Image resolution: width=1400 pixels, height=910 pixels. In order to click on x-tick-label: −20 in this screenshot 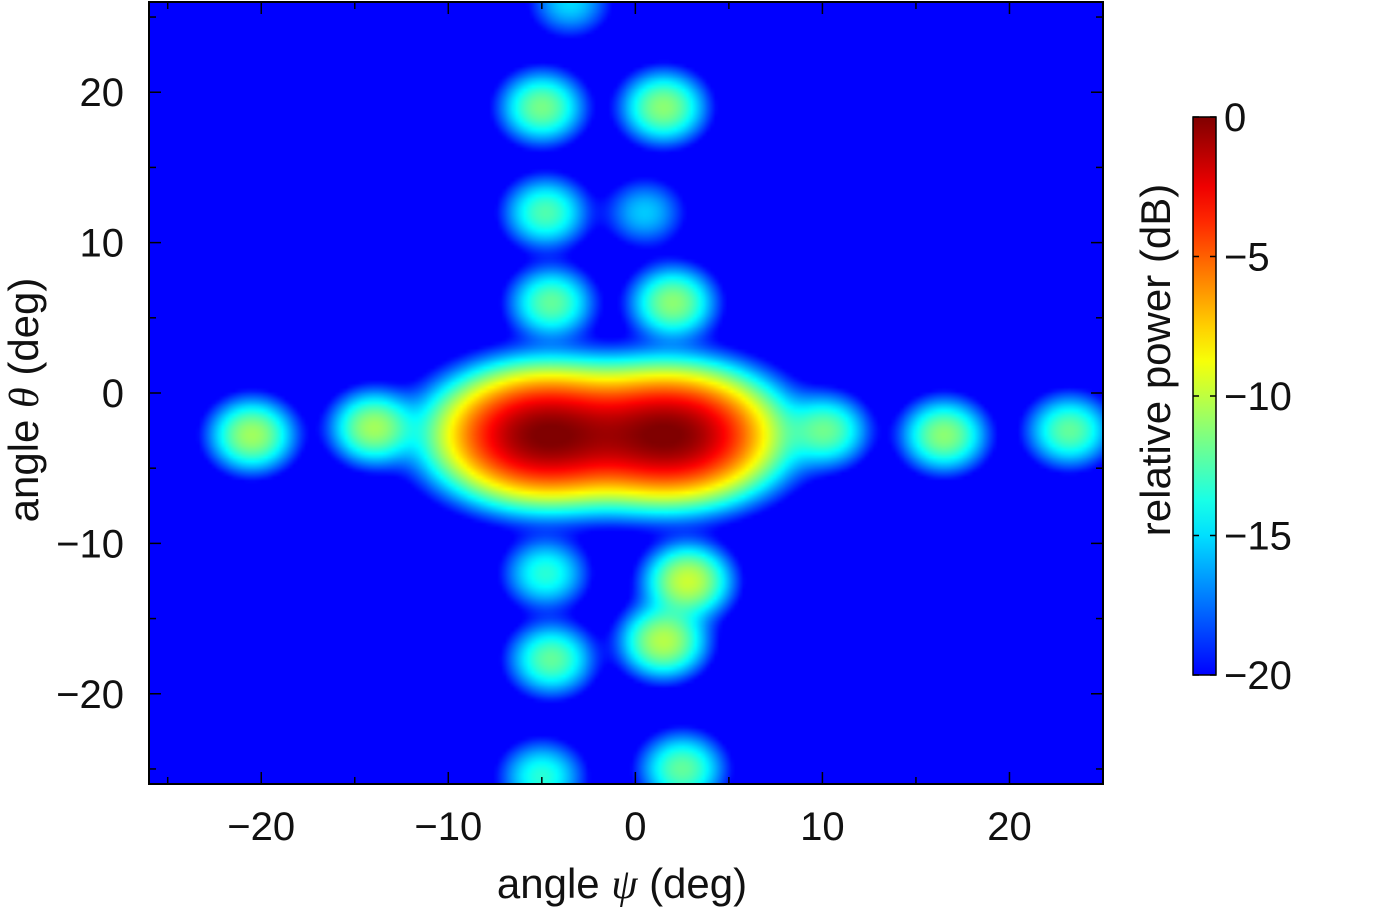, I will do `click(261, 827)`.